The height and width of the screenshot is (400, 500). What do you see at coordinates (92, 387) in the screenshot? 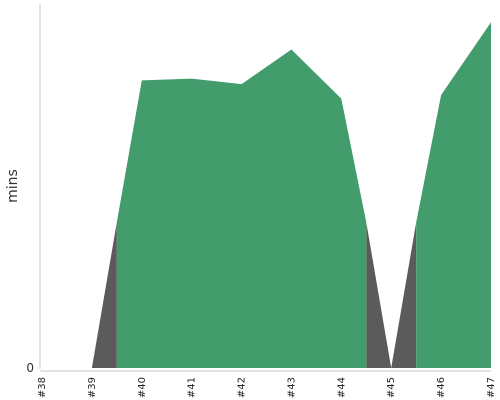
I see `x-tick-label: #39` at bounding box center [92, 387].